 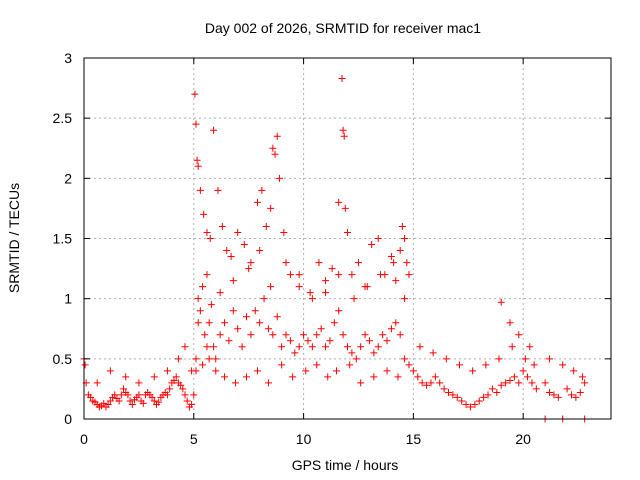 What do you see at coordinates (63, 118) in the screenshot?
I see `y-tick-label: 2.5` at bounding box center [63, 118].